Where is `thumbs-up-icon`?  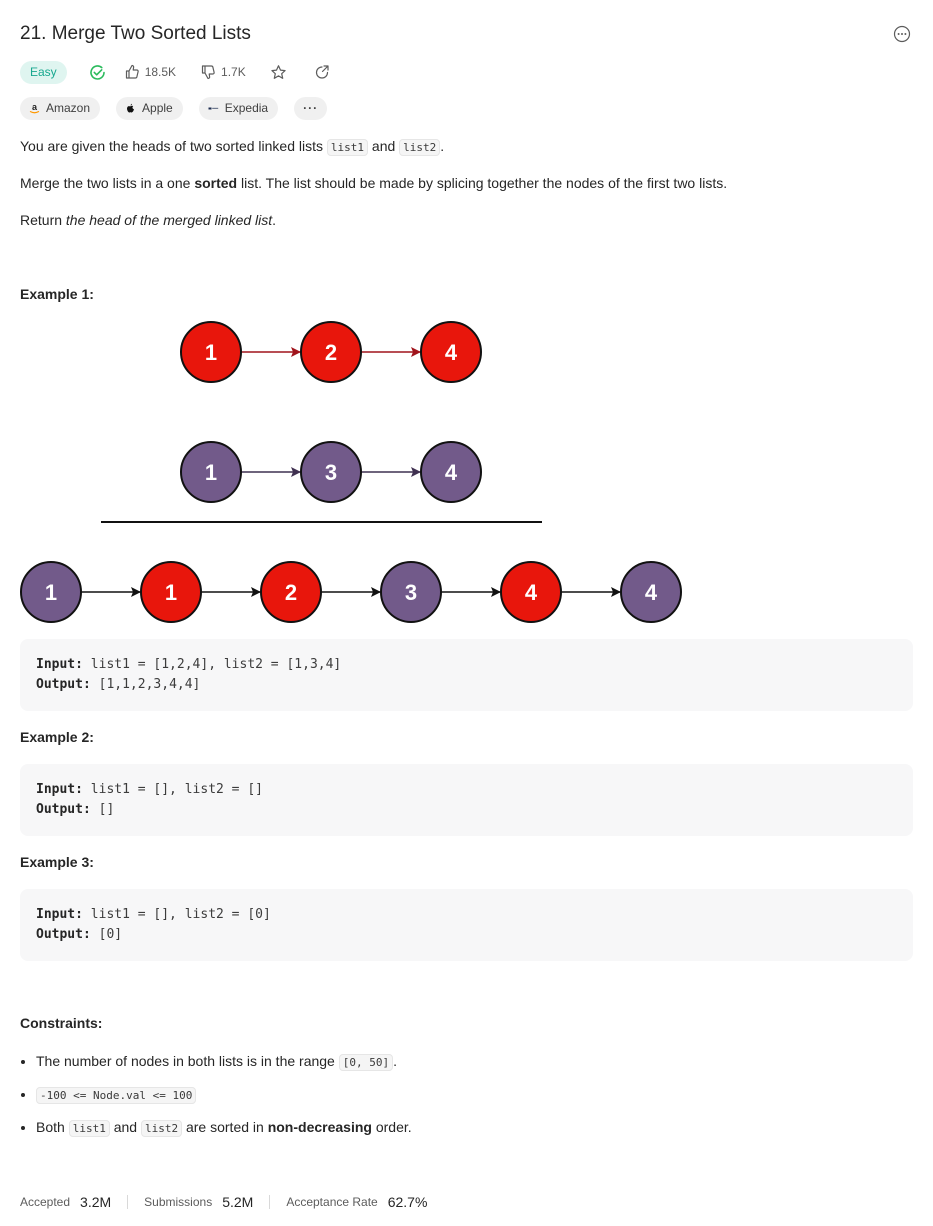
thumbs-up-icon is located at coordinates (132, 71).